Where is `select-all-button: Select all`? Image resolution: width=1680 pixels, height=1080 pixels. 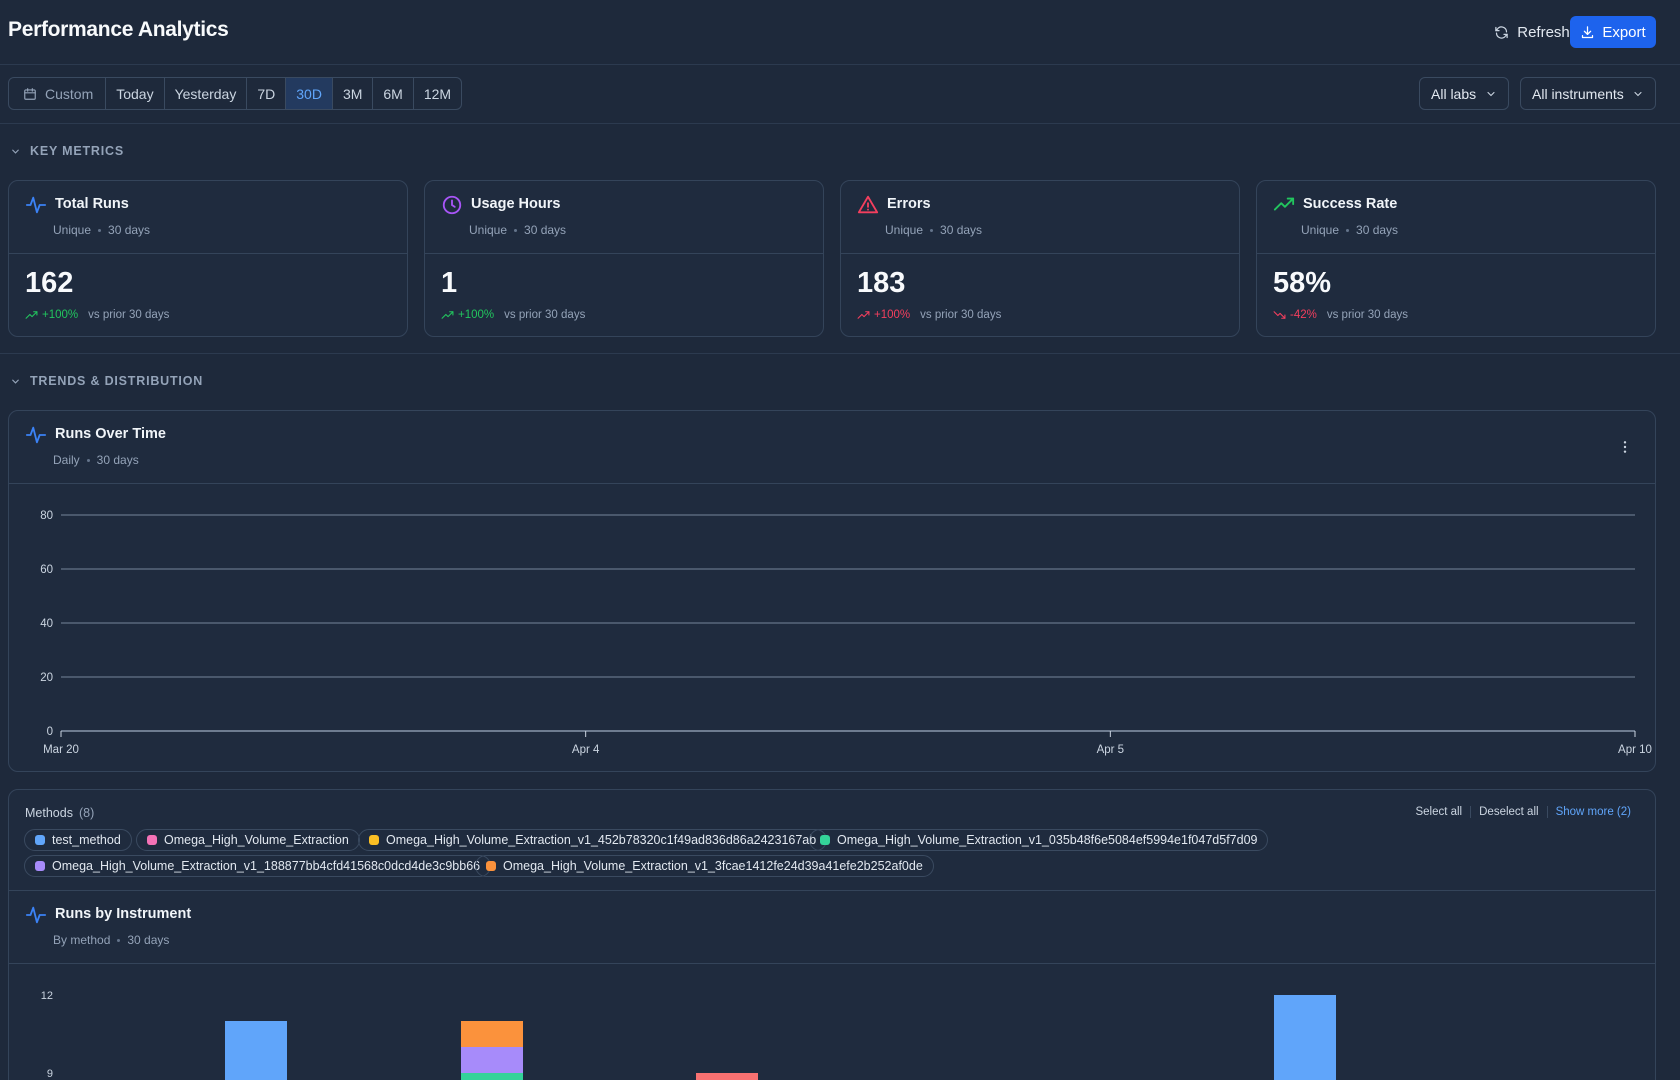 select-all-button: Select all is located at coordinates (1439, 812).